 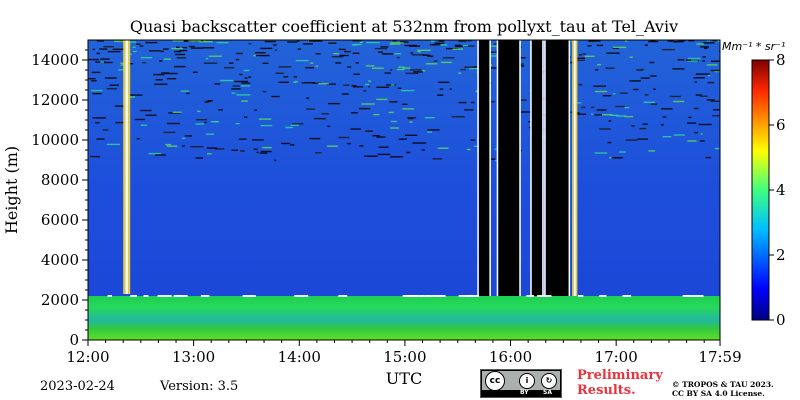 I want to click on cc-license-logo: cc i ↻ BY SA, so click(x=521, y=383).